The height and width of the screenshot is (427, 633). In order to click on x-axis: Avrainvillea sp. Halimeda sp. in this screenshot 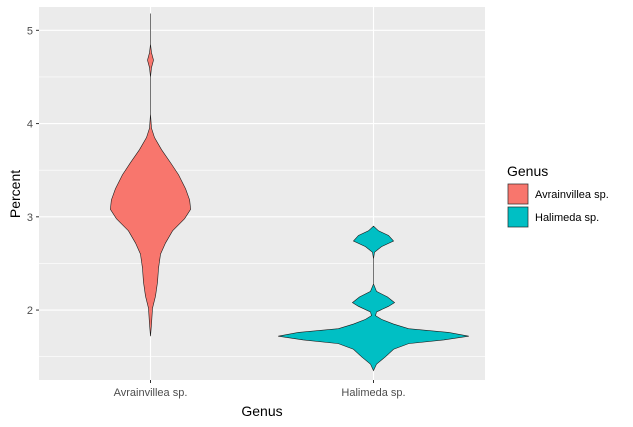, I will do `click(260, 389)`.